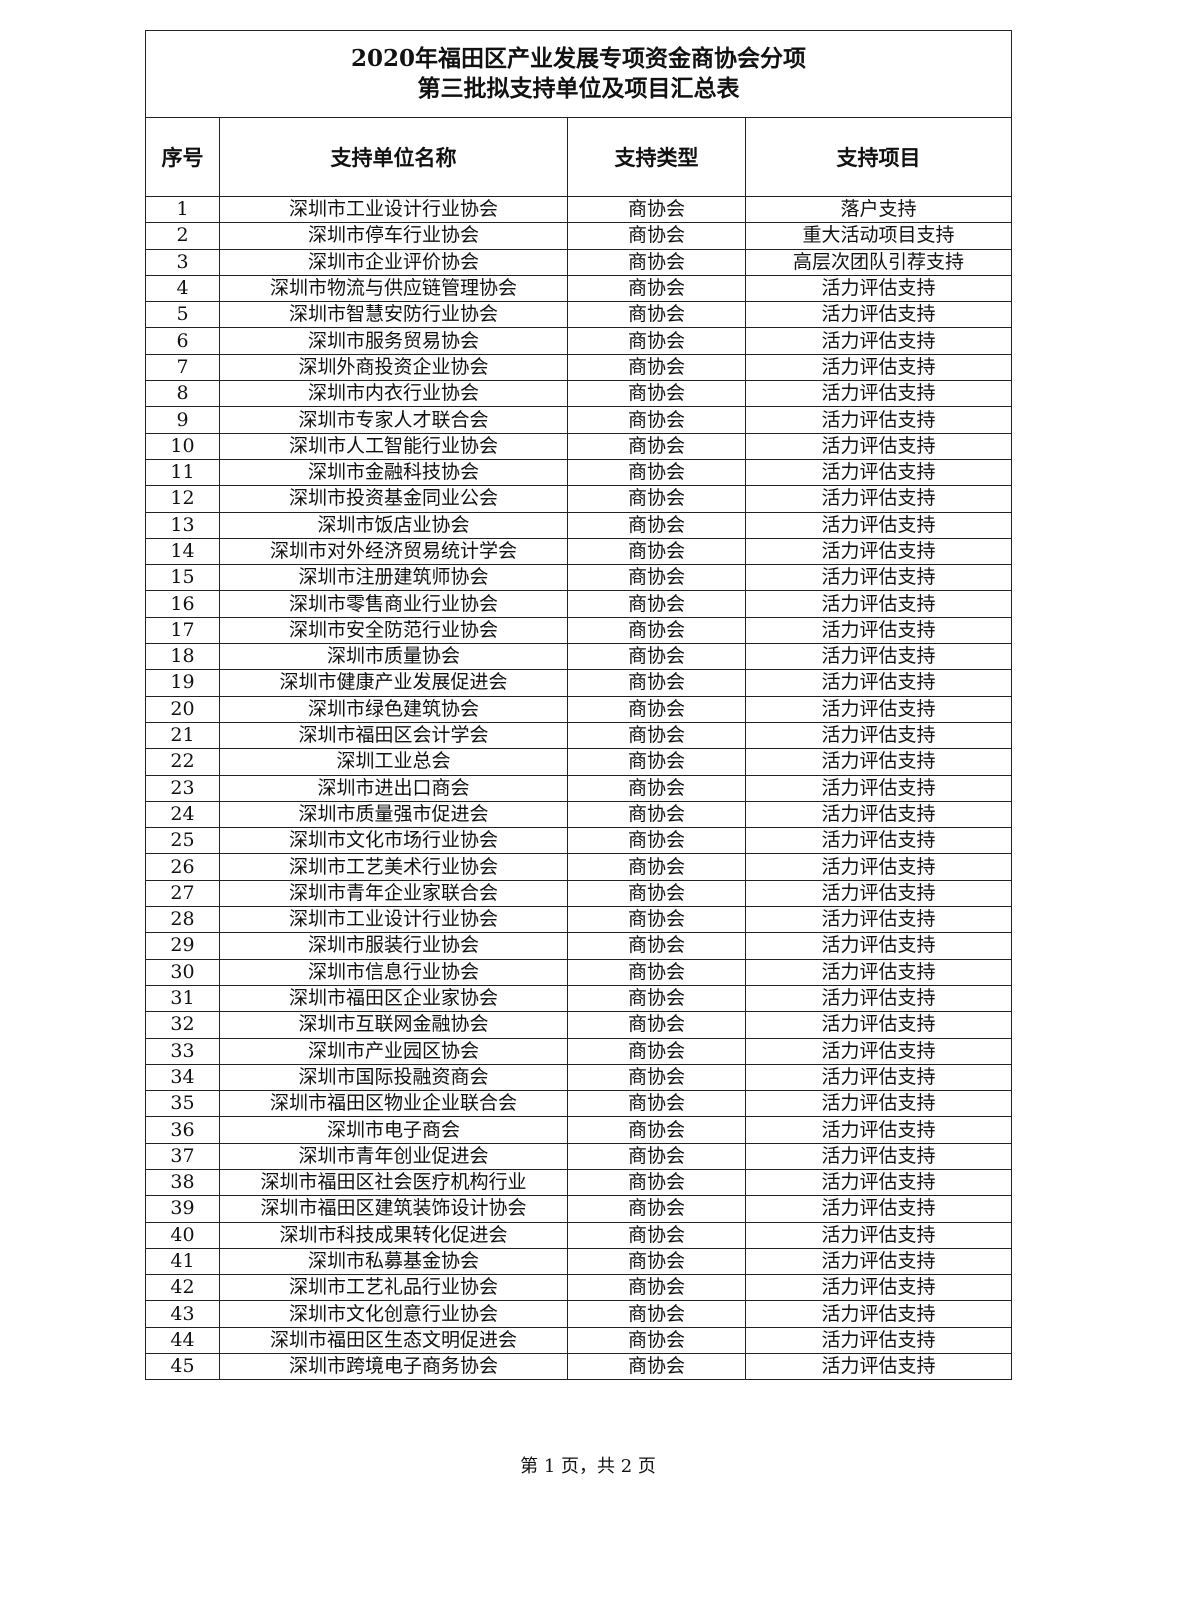 Image resolution: width=1201 pixels, height=1600 pixels. What do you see at coordinates (579, 1156) in the screenshot?
I see `table-row: 37 深圳市青年创业促进会 商协会 活力评估支持` at bounding box center [579, 1156].